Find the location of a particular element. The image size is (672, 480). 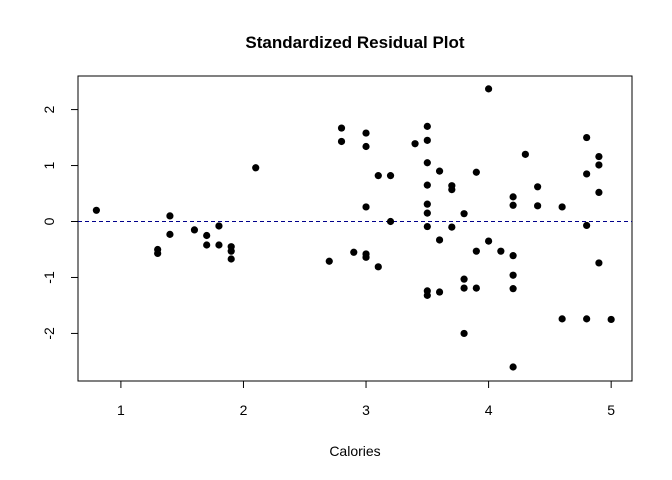

x-tick-label: 3 is located at coordinates (366, 410).